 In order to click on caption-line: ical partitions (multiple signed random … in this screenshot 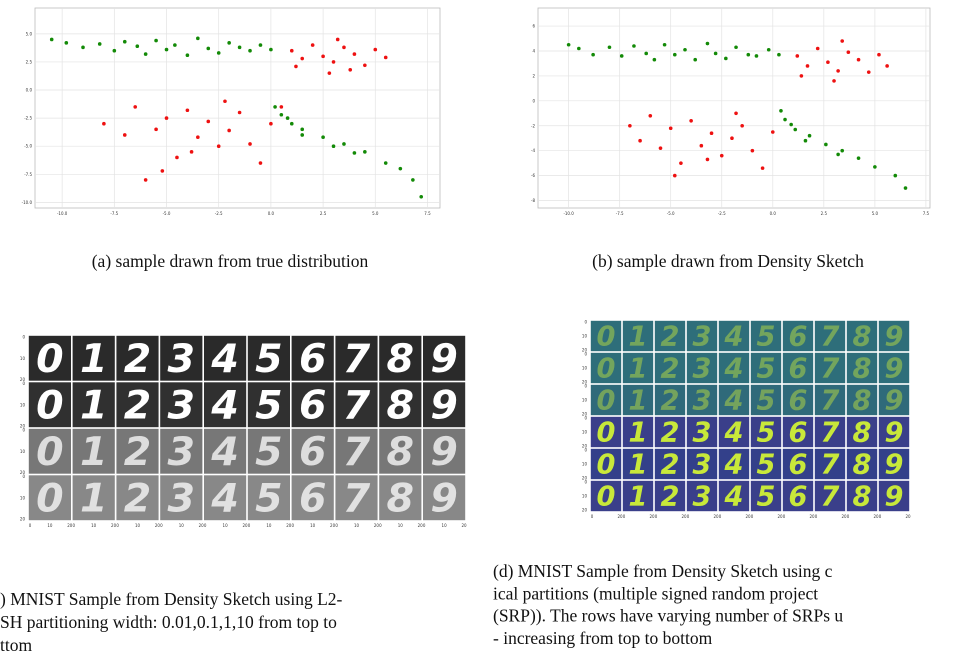, I will do `click(655, 593)`.